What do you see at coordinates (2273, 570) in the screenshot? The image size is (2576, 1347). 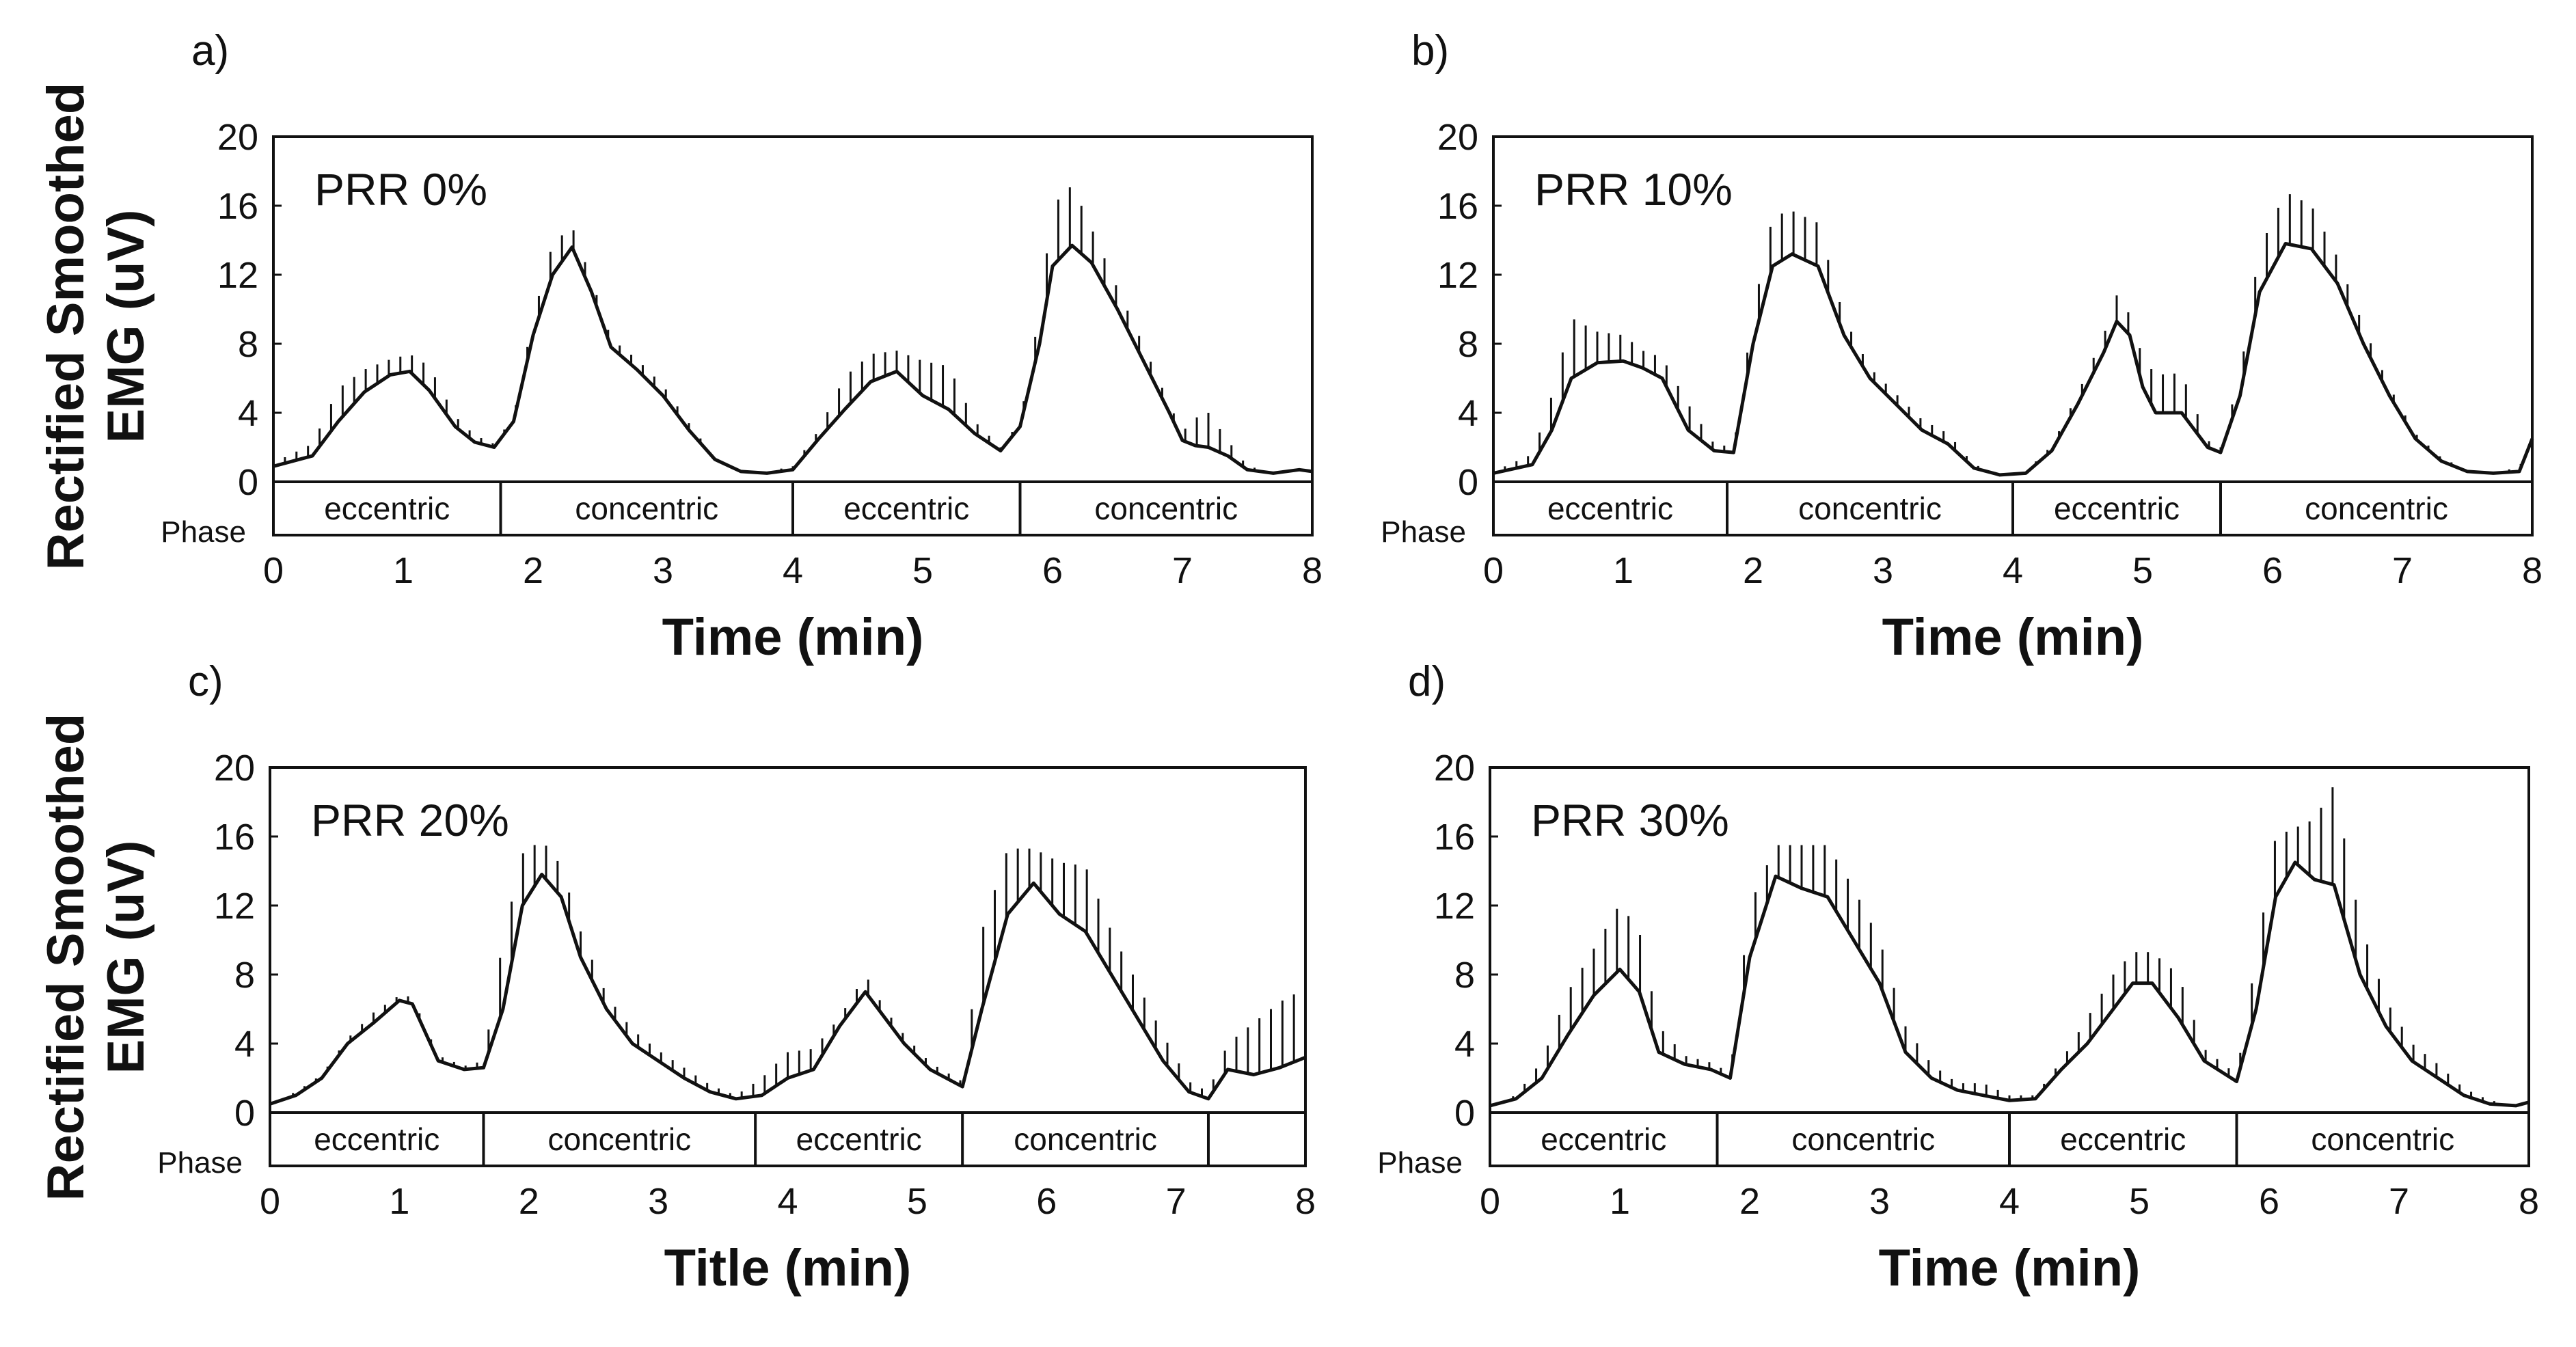 I see `x-tick-label: 6` at bounding box center [2273, 570].